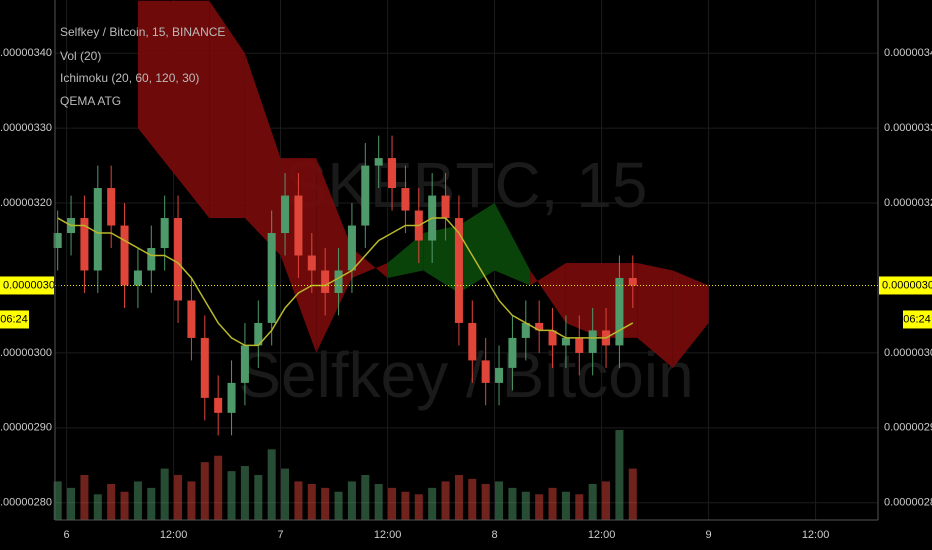 The height and width of the screenshot is (550, 932). I want to click on y-tick-label-right: 0.00000280, so click(908, 503).